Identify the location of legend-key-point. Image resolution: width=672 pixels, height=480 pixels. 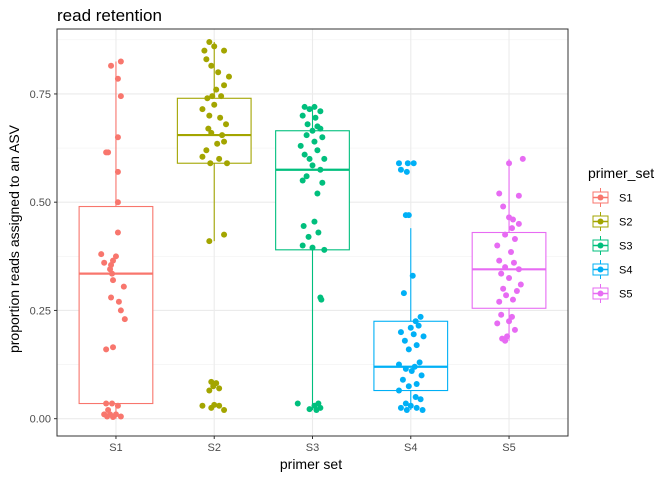
(600, 221).